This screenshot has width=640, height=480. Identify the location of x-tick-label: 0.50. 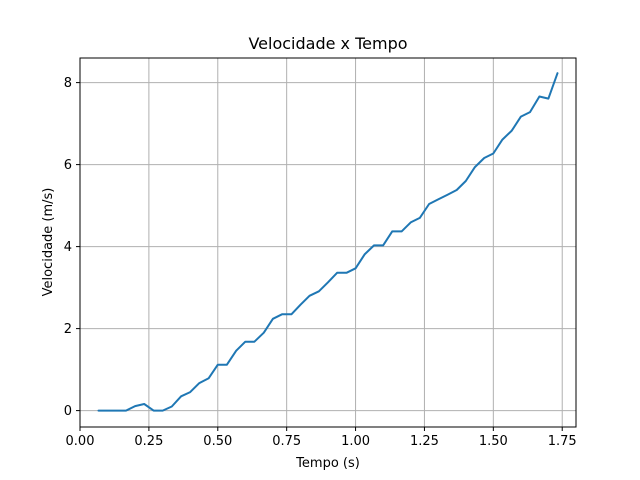
(217, 441).